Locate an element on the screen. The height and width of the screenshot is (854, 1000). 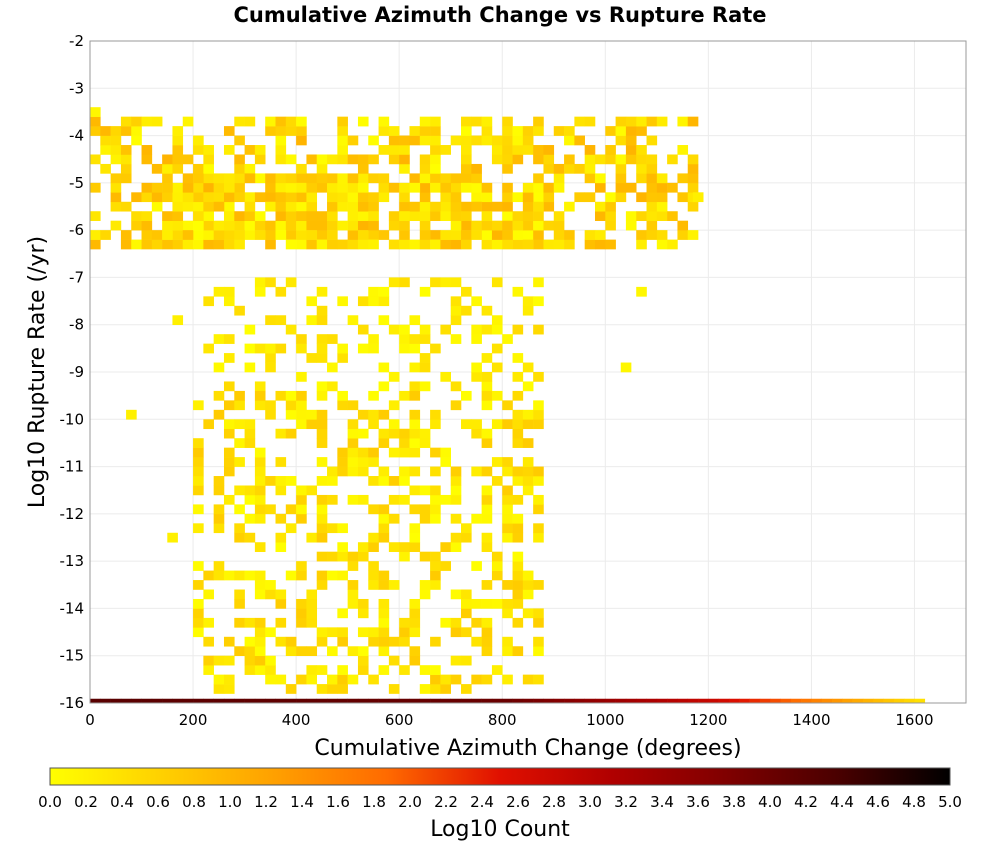
y-tick-label: -13 is located at coordinates (72, 561).